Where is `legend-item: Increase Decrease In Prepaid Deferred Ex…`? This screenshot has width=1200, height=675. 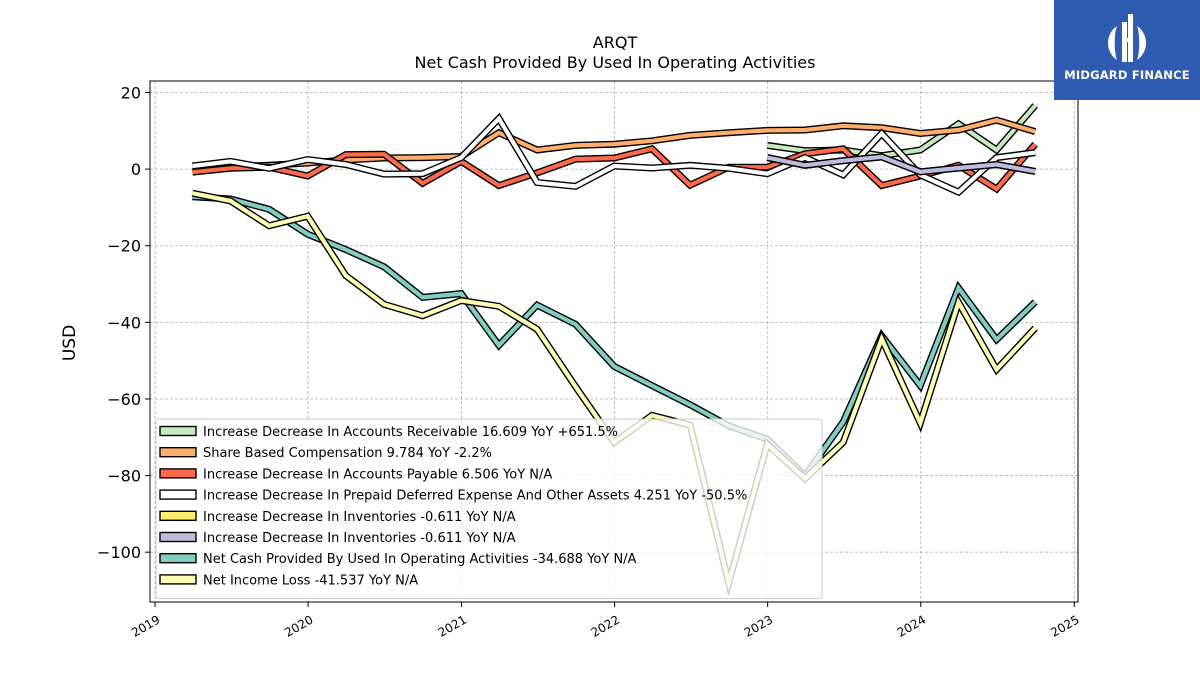
legend-item: Increase Decrease In Prepaid Deferred Ex… is located at coordinates (453, 496).